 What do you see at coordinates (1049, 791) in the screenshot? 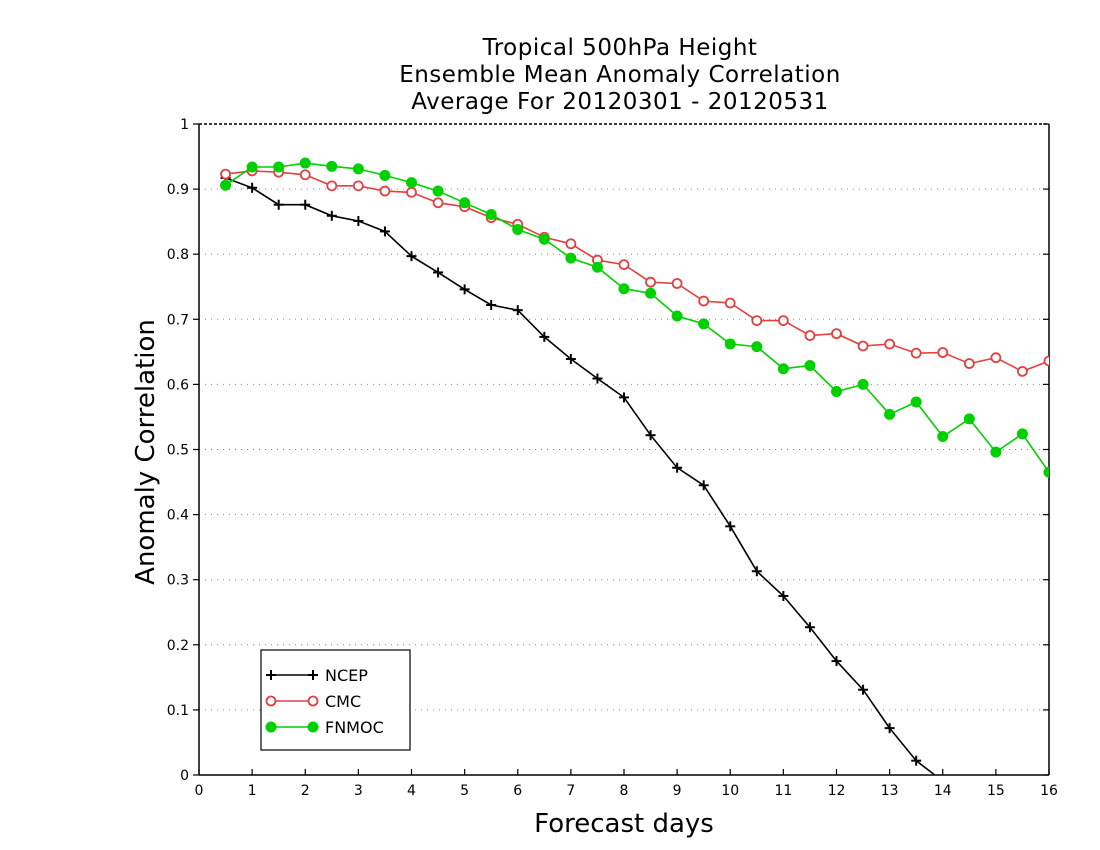
I see `x-tick-label: 16` at bounding box center [1049, 791].